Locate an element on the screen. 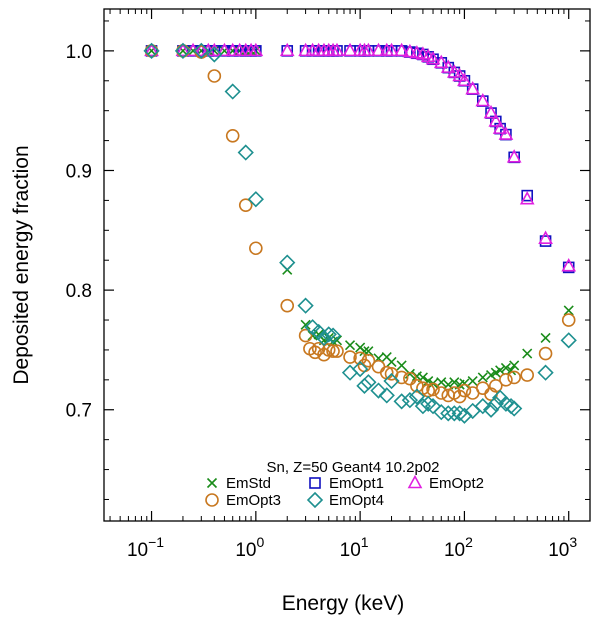  y-tick-label: 1.0 is located at coordinates (79, 52).